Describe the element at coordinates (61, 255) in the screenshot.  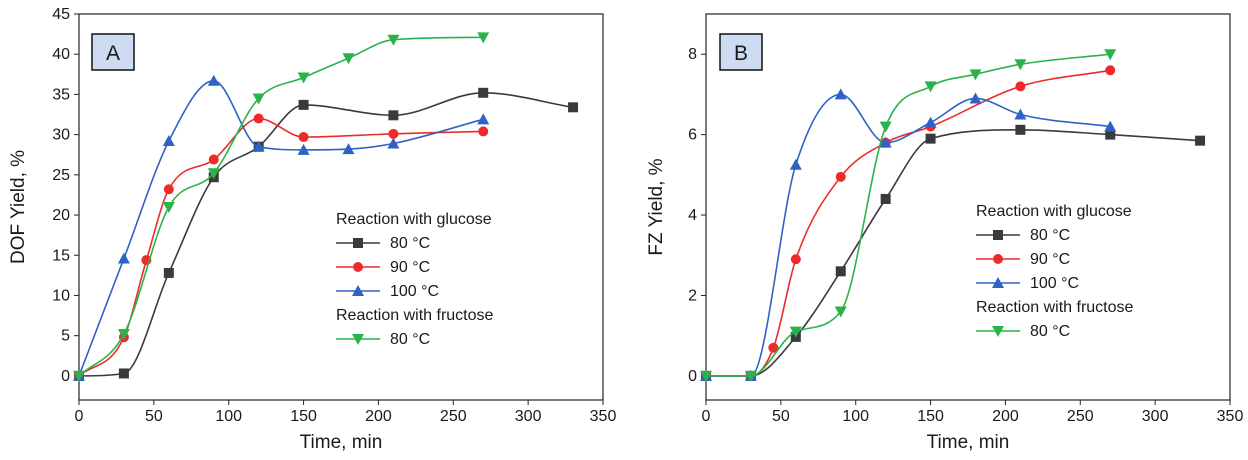
I see `y-tick-label: 15` at that location.